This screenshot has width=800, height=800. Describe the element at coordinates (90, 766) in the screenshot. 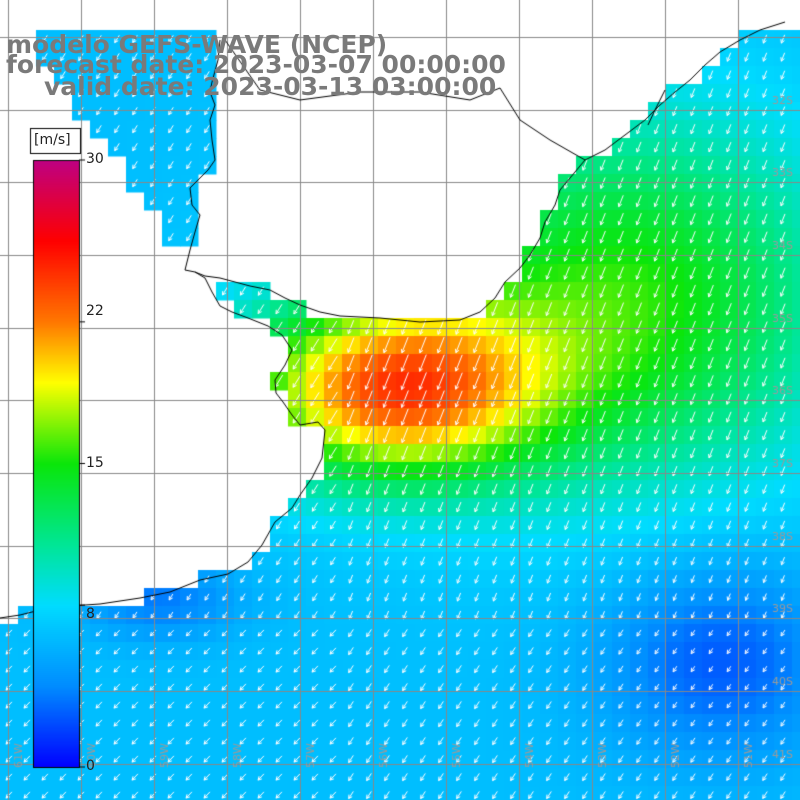

I see `colorbar-tick: 0` at that location.